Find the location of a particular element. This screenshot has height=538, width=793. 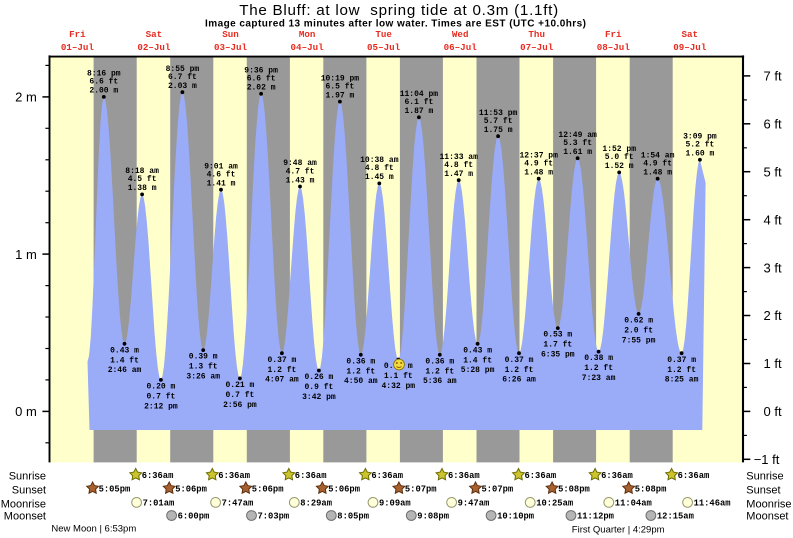

svg-text: 09–Jul is located at coordinates (690, 47).